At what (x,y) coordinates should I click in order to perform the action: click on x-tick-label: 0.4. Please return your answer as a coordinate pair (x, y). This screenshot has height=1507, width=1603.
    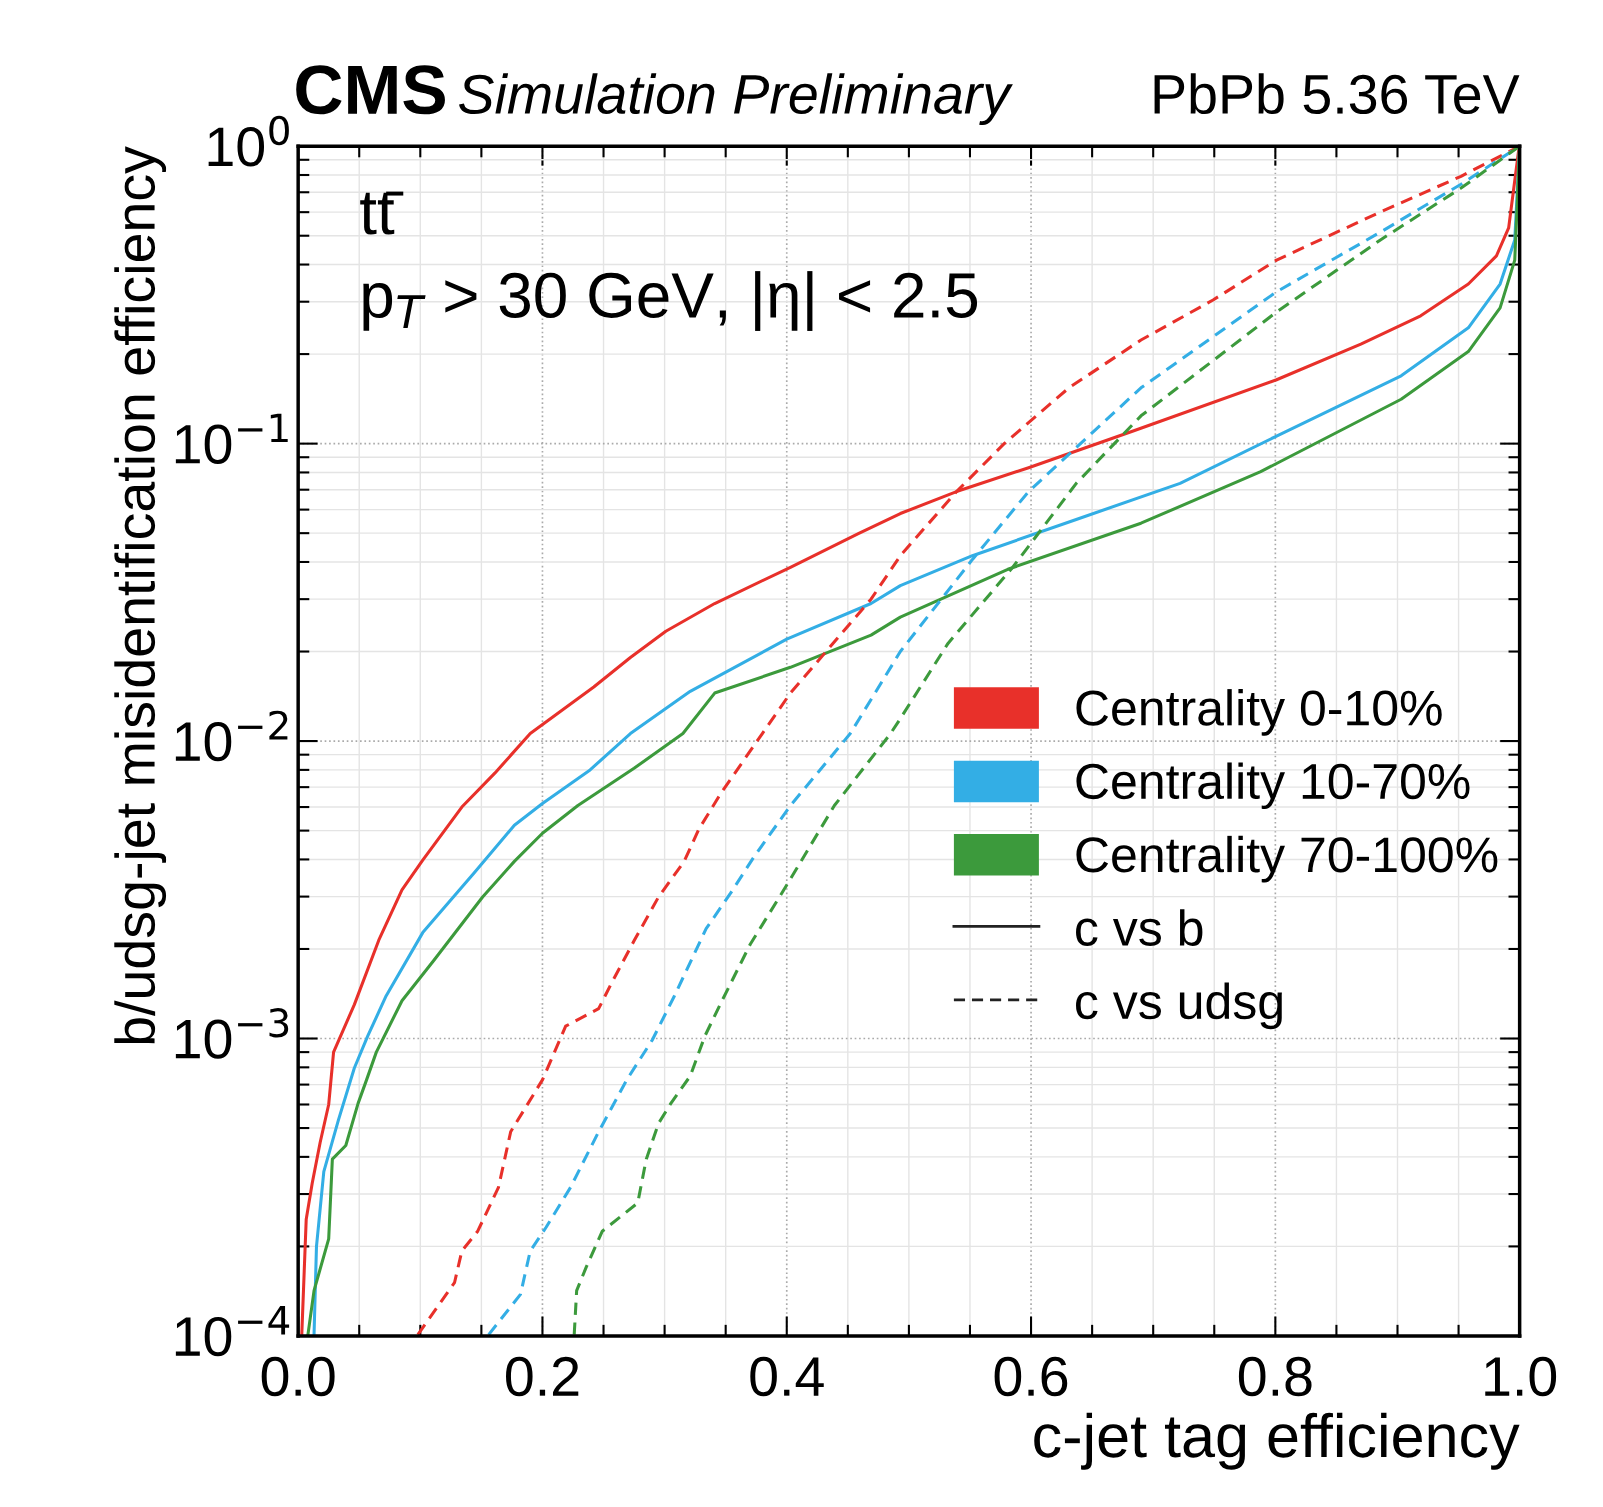
    Looking at the image, I should click on (787, 1376).